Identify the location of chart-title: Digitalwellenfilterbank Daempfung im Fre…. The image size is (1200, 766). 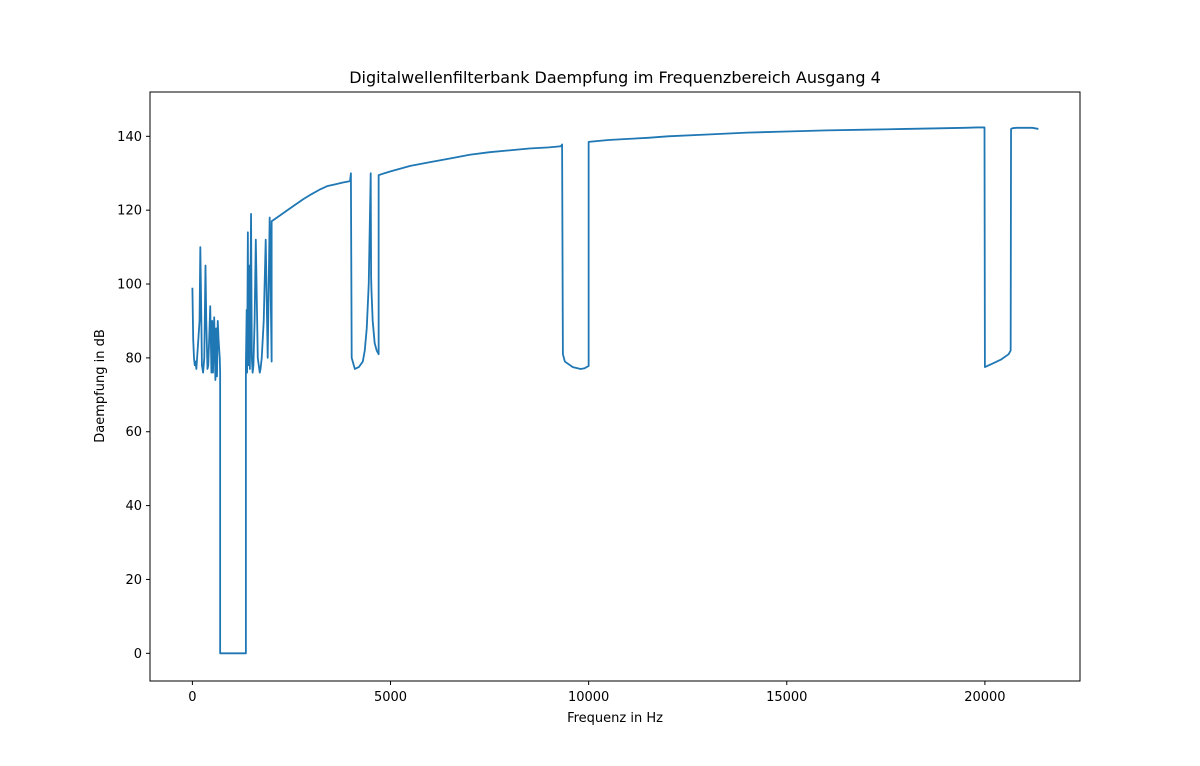
(615, 77).